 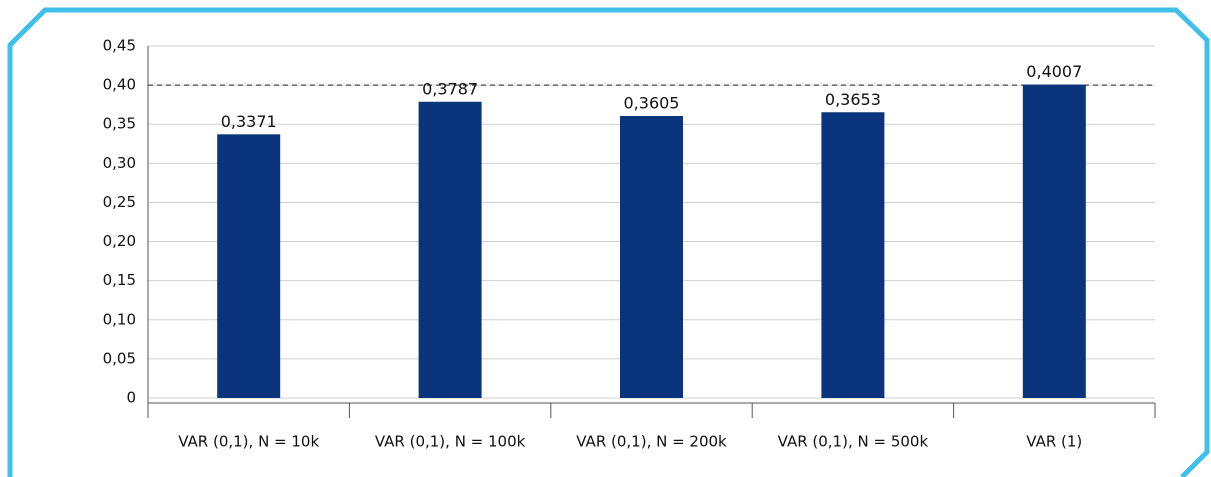 I want to click on y-tick-label: 0, so click(x=131, y=398).